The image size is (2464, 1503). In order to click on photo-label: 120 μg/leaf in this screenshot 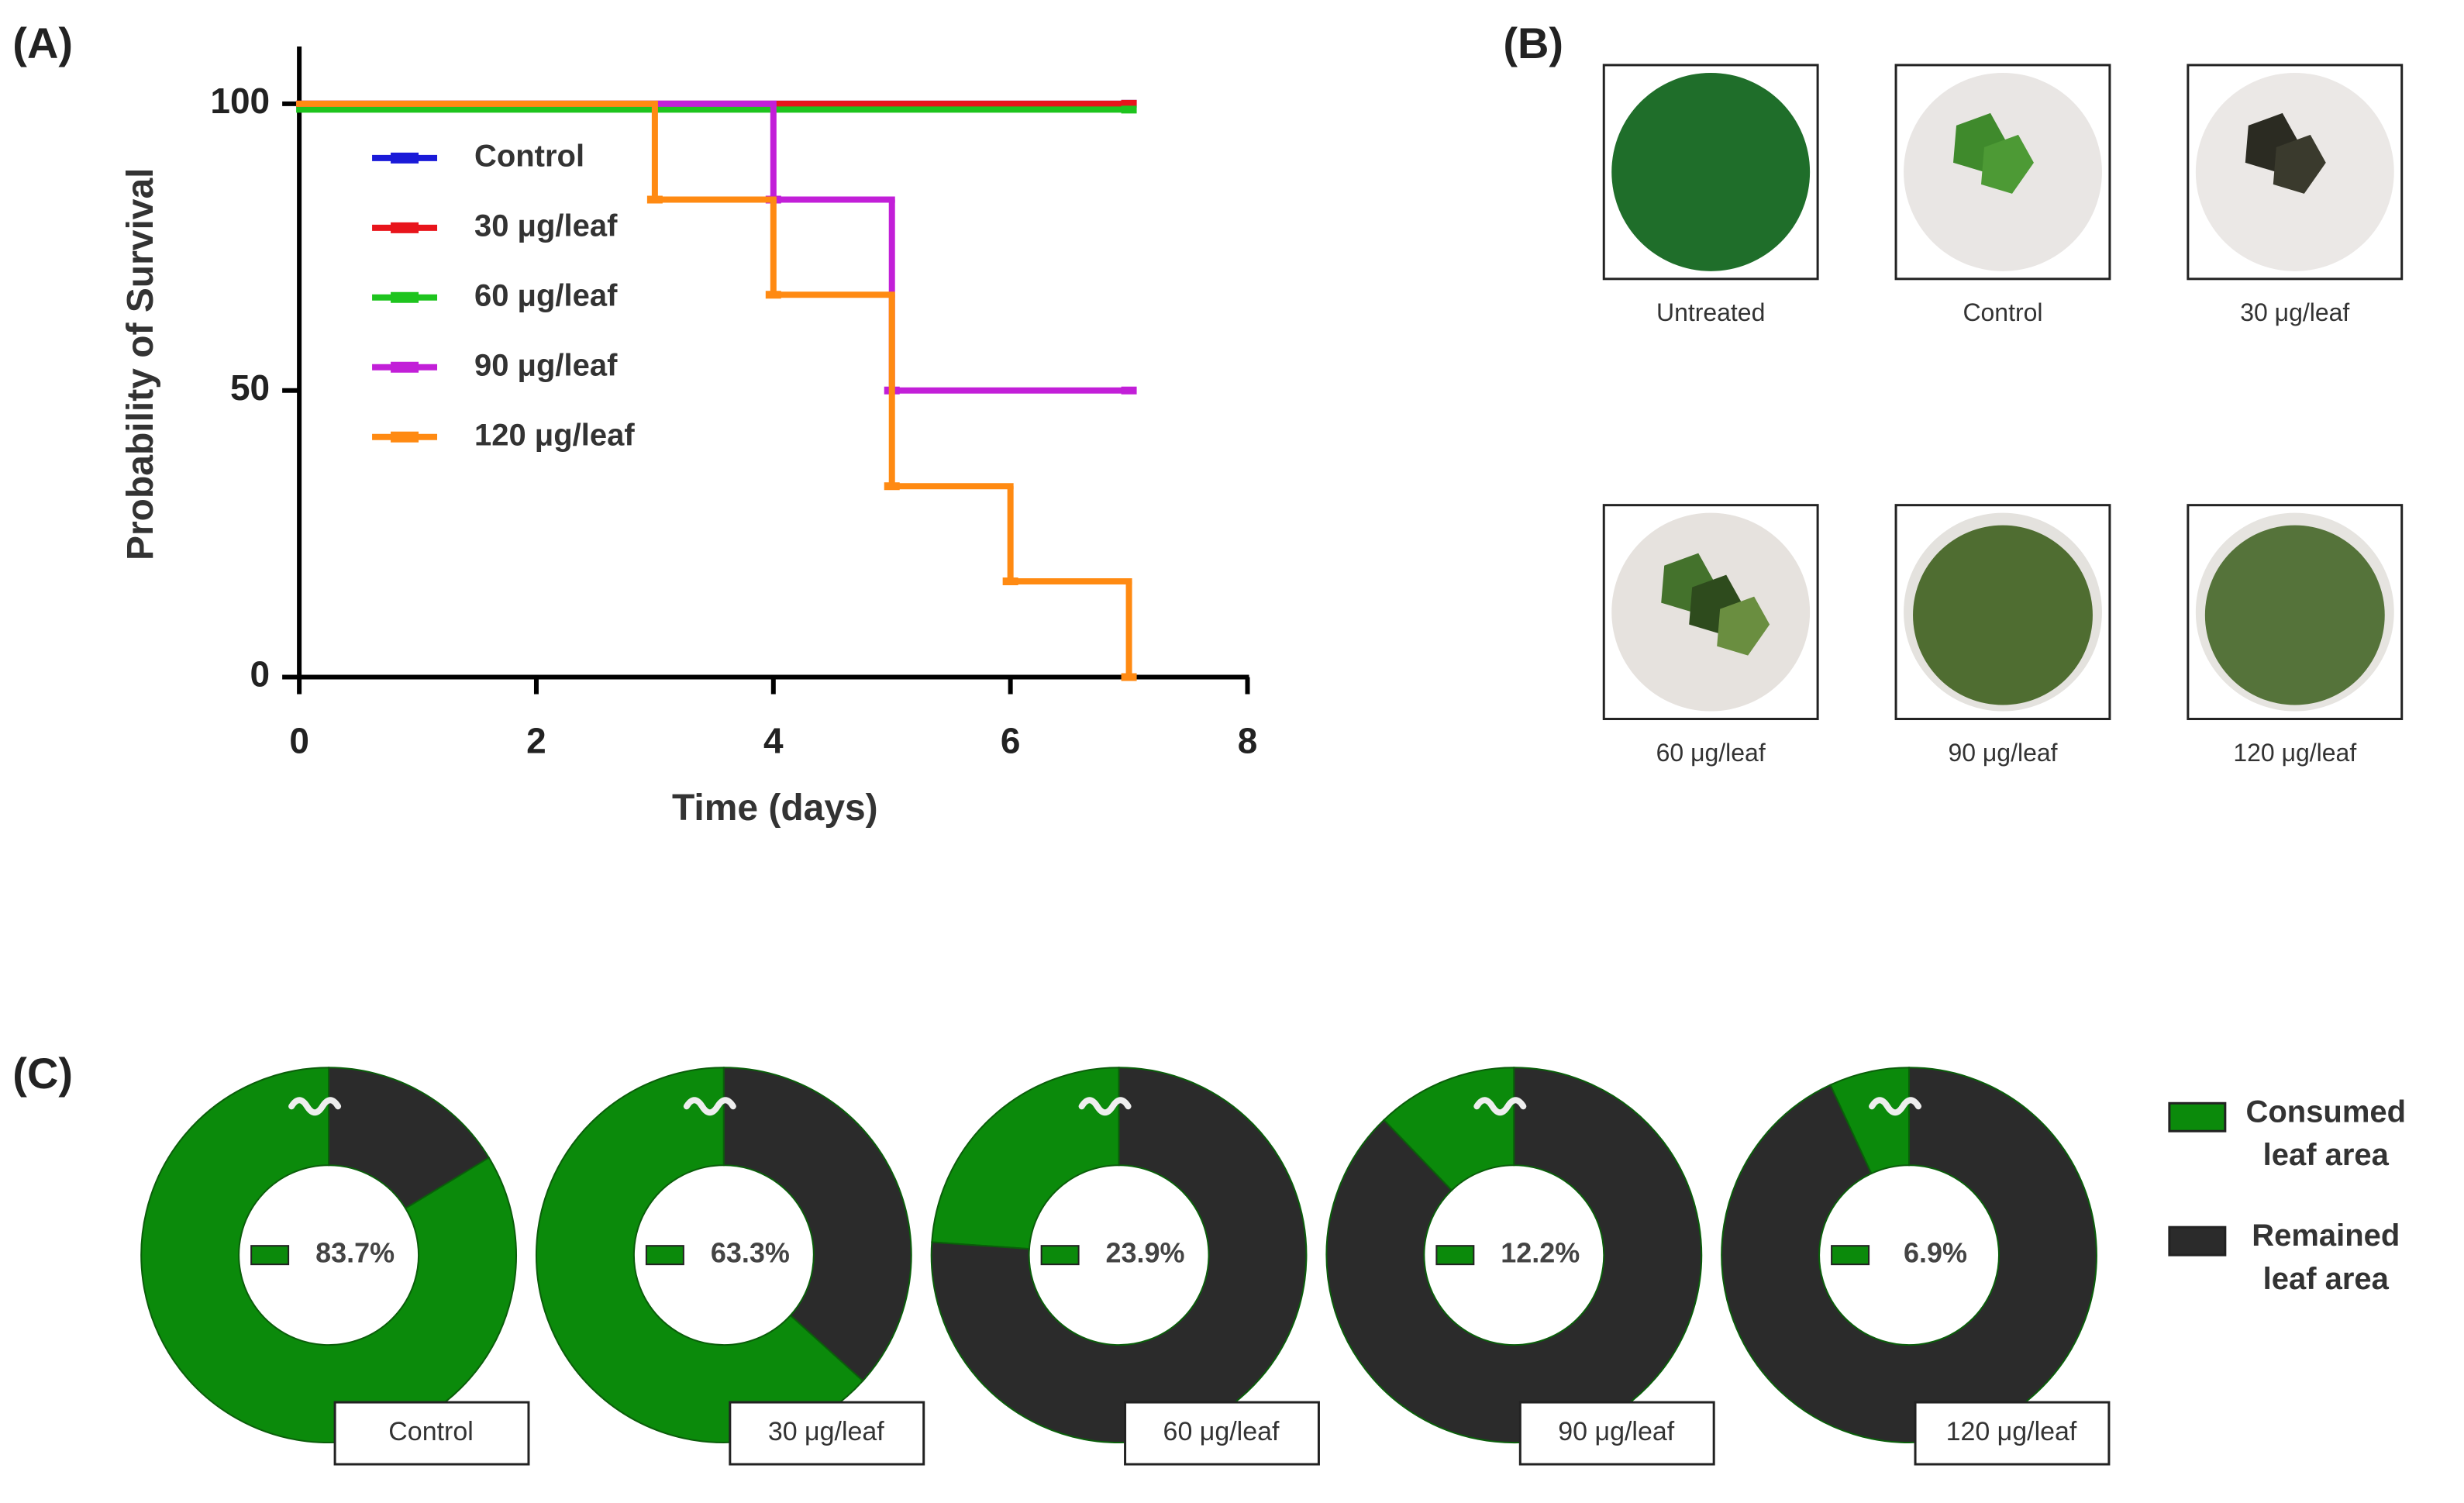, I will do `click(2294, 753)`.